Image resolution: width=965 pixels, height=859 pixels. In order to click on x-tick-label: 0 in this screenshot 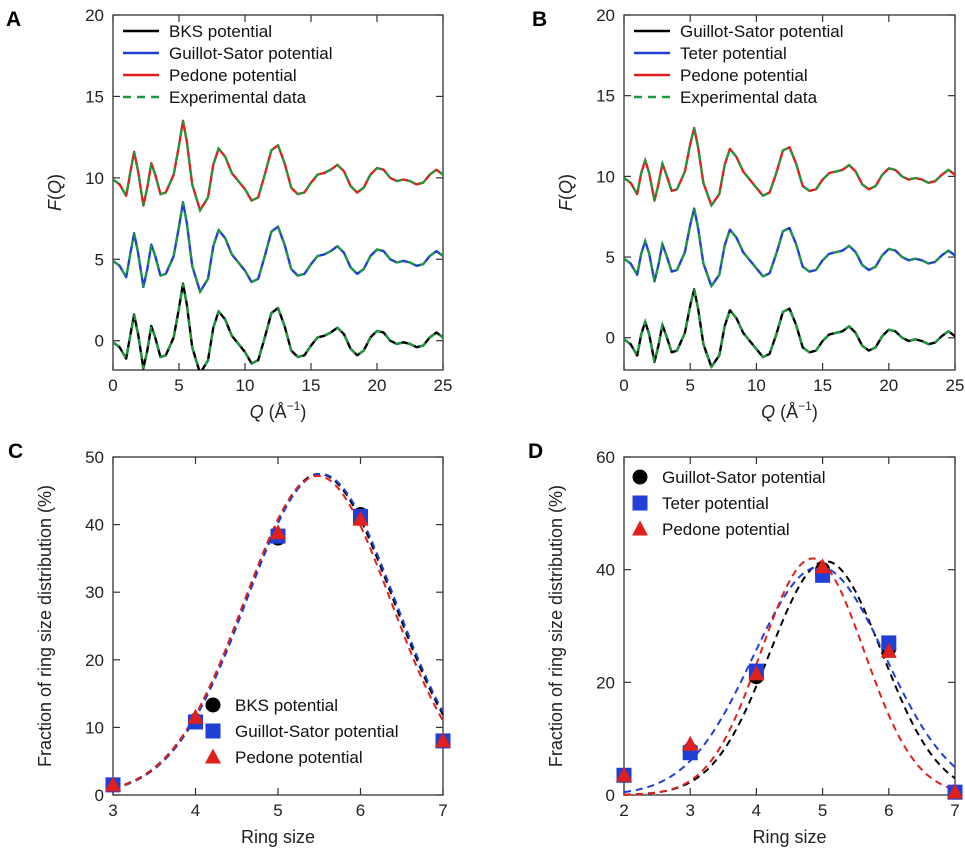, I will do `click(112, 385)`.